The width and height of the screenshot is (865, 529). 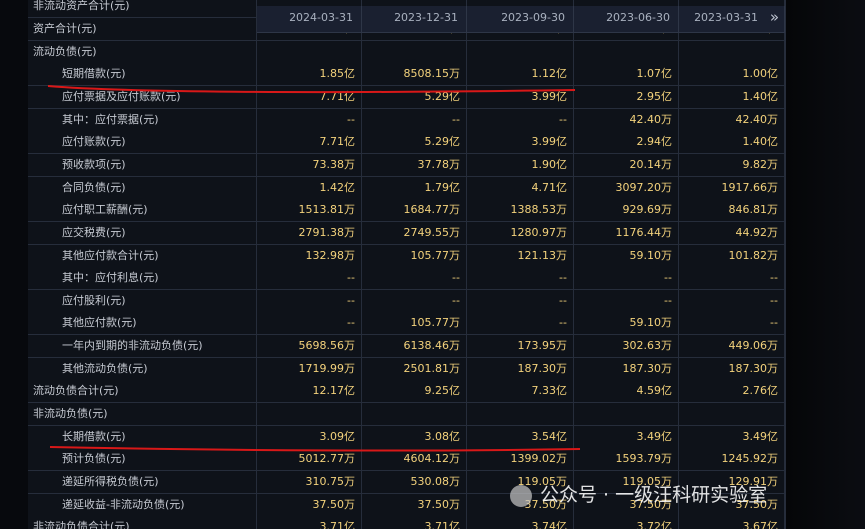 I want to click on value-cell: 132.98万, so click(x=309, y=255).